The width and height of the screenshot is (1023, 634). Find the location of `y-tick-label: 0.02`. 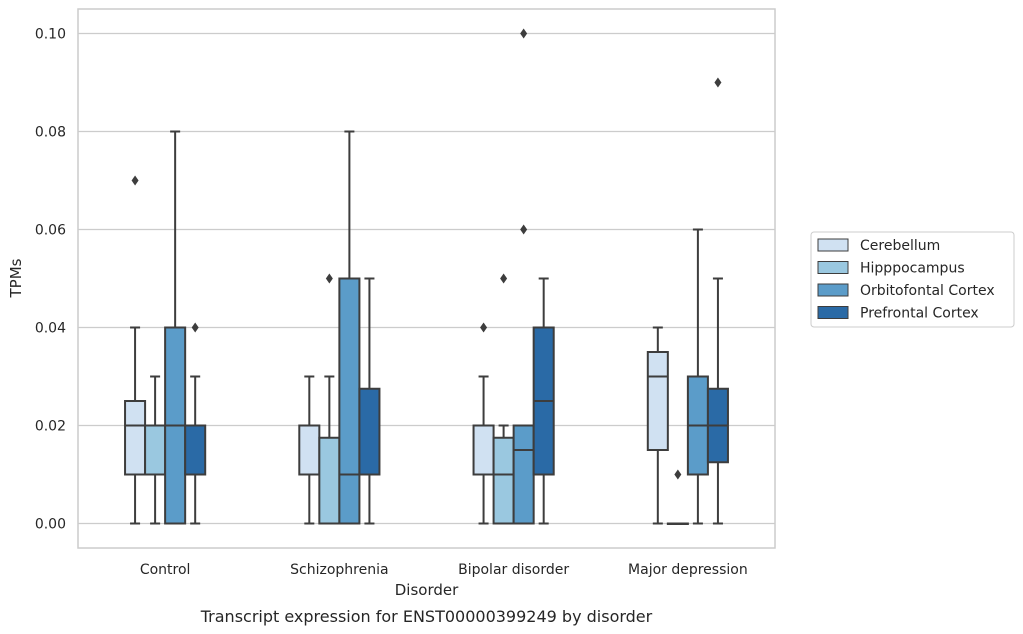

y-tick-label: 0.02 is located at coordinates (50, 427).